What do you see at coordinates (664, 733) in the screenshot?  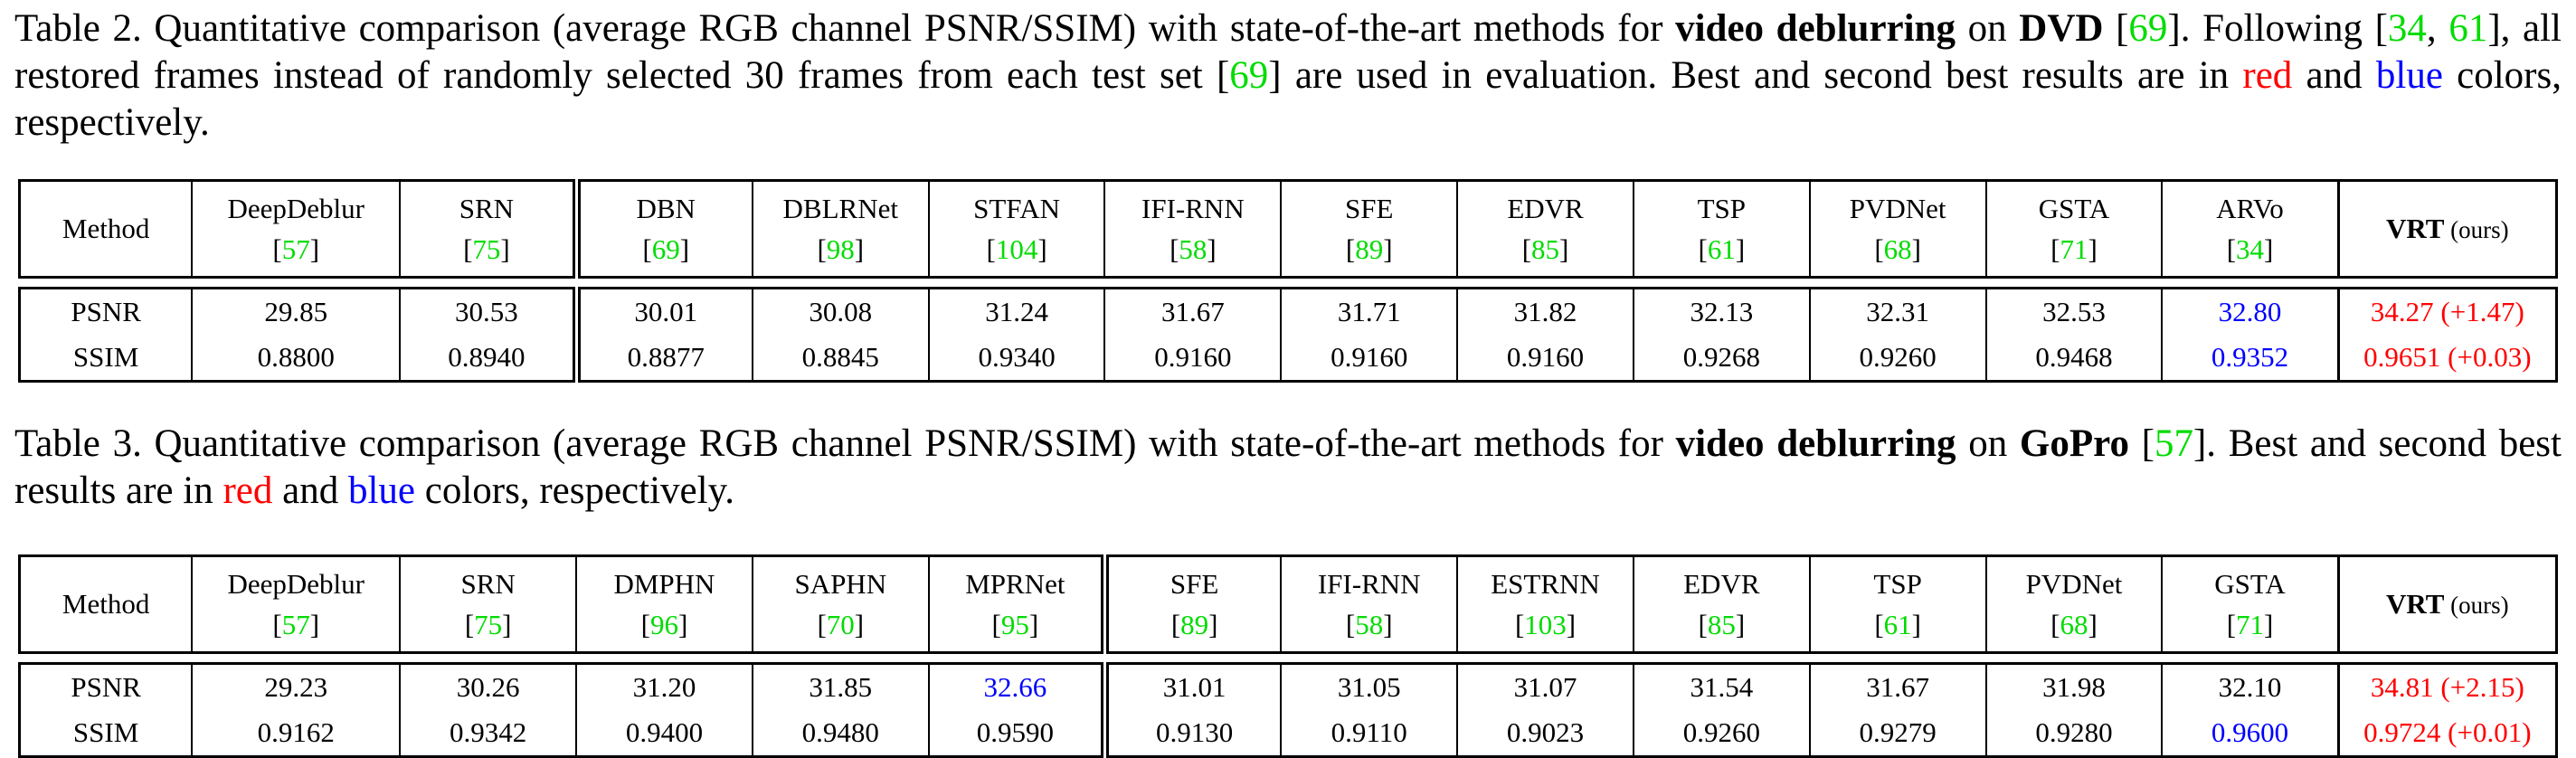 I see `value-cell: 0.9400` at bounding box center [664, 733].